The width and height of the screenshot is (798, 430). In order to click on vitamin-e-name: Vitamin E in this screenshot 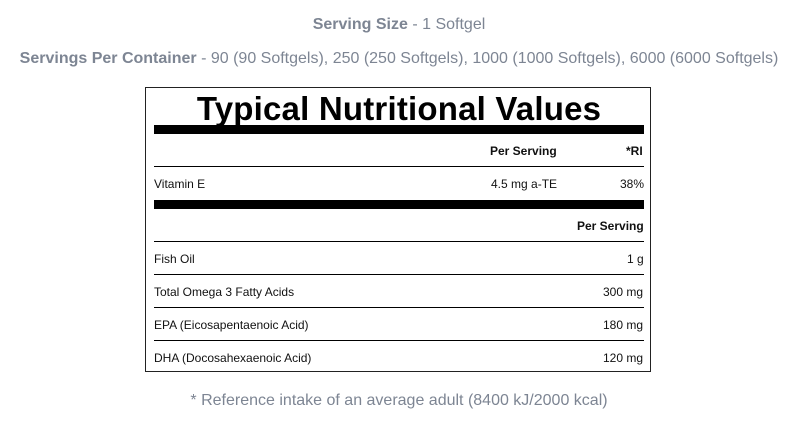, I will do `click(180, 184)`.